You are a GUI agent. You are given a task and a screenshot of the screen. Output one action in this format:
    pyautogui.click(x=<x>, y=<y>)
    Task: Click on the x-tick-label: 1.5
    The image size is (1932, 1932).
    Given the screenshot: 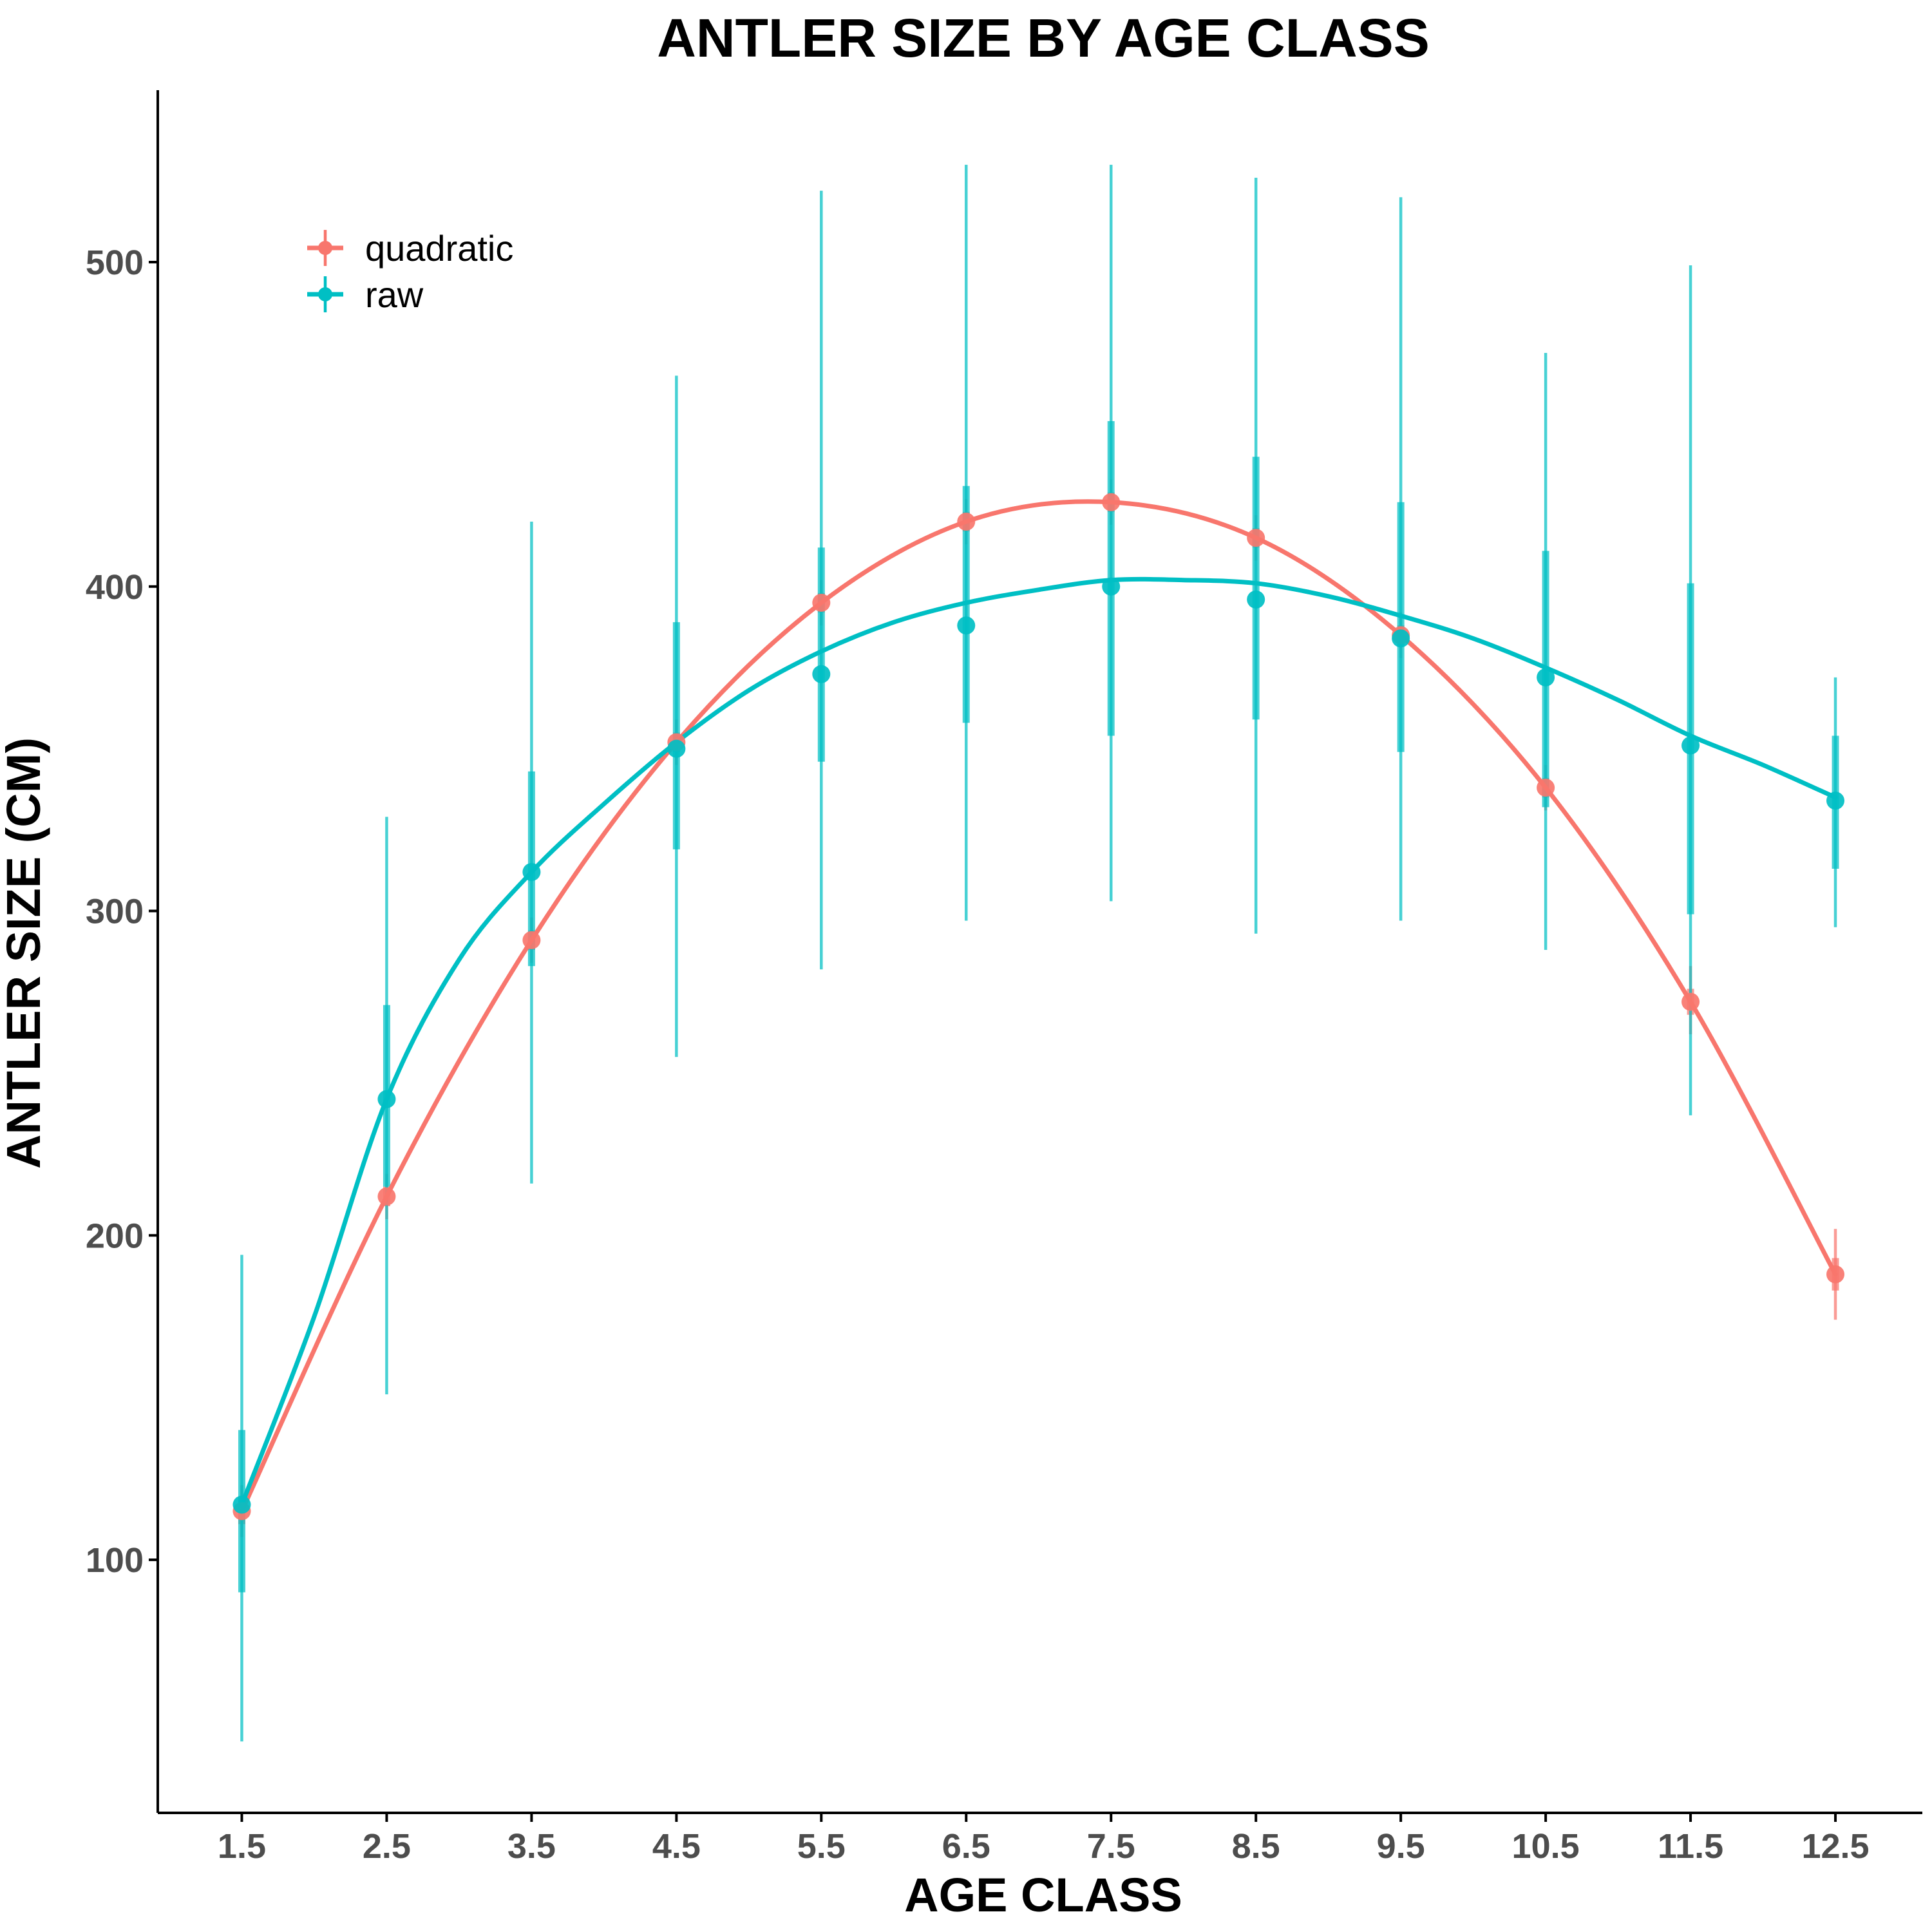 What is the action you would take?
    pyautogui.click(x=242, y=1847)
    